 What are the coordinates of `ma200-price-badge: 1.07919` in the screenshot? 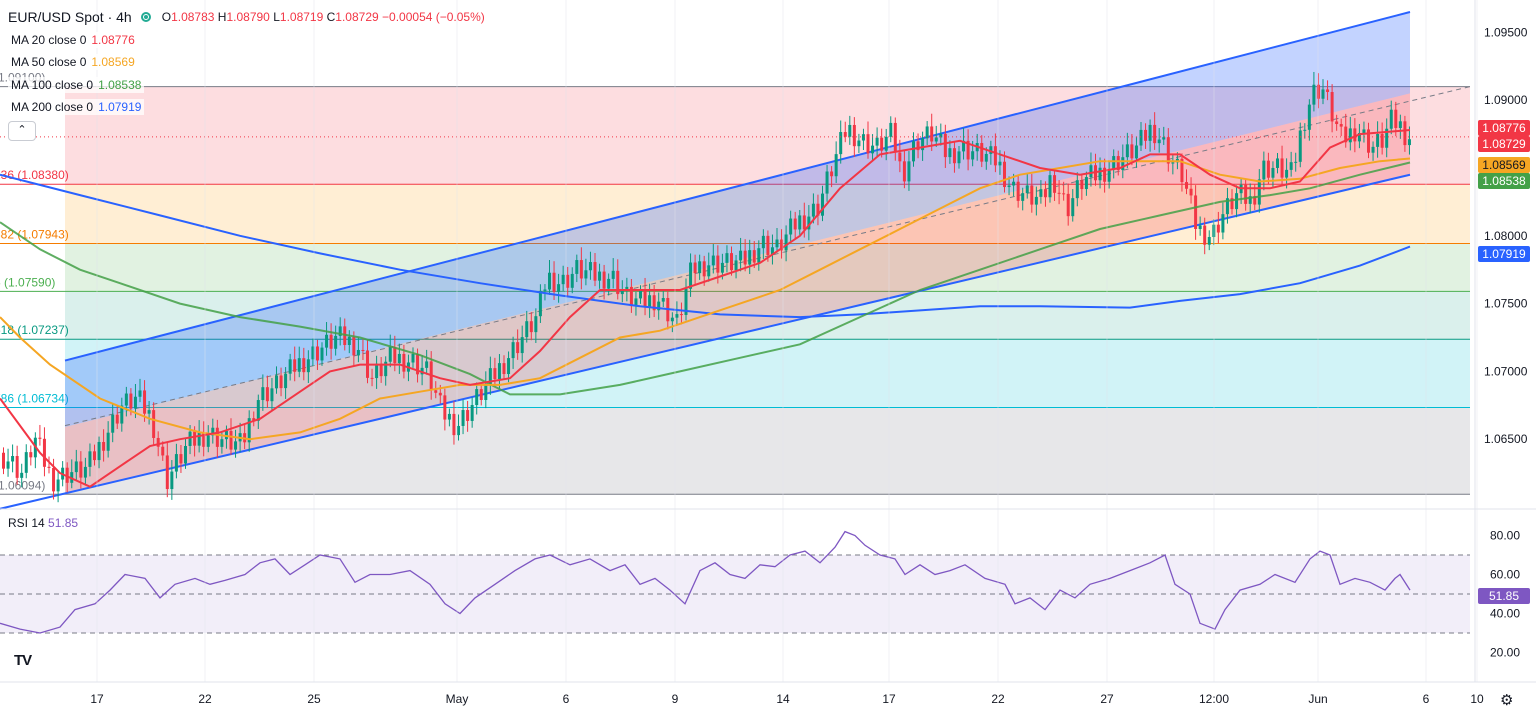 It's located at (1504, 254).